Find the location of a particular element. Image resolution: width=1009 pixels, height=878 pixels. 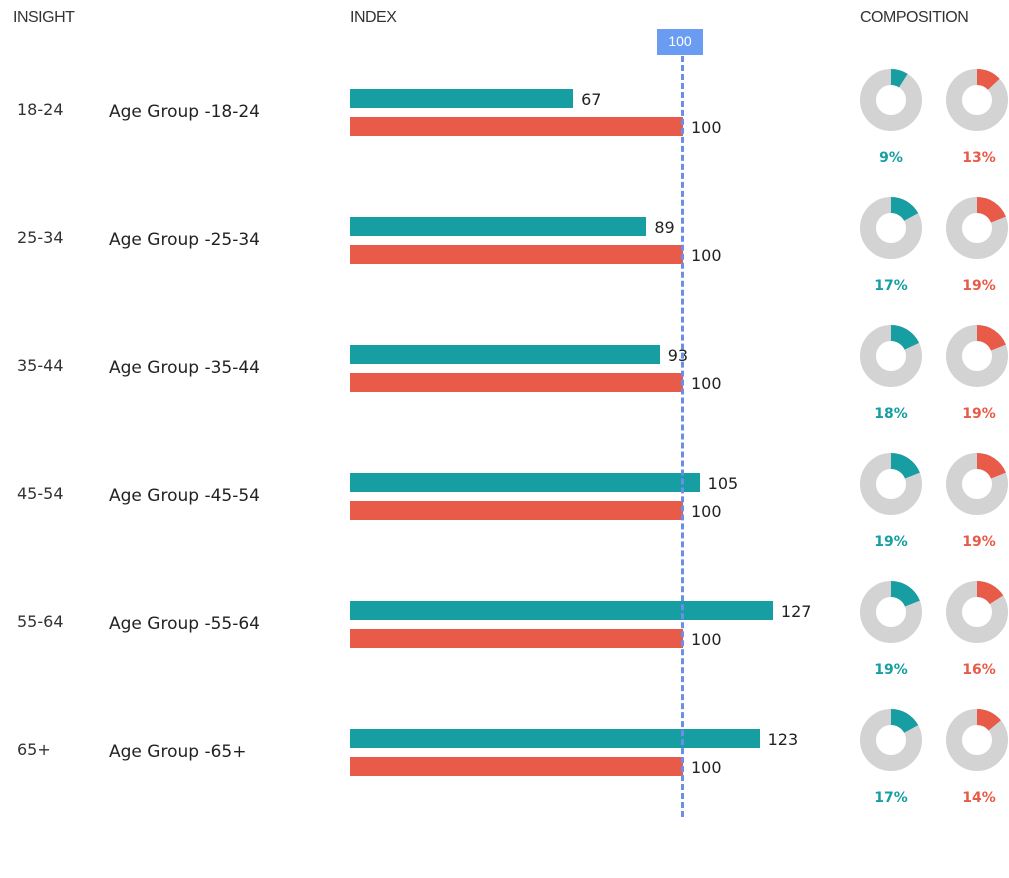

group-label: Age Group -55-64 is located at coordinates (184, 624).